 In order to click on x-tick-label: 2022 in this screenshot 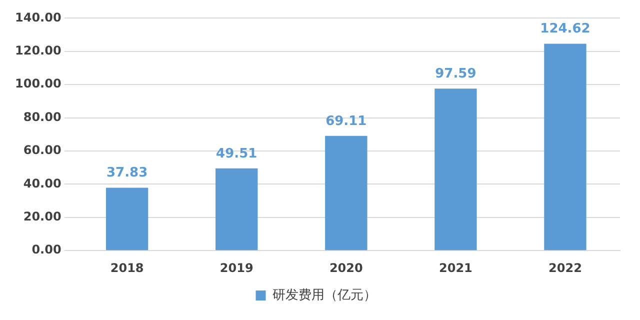, I will do `click(565, 267)`.